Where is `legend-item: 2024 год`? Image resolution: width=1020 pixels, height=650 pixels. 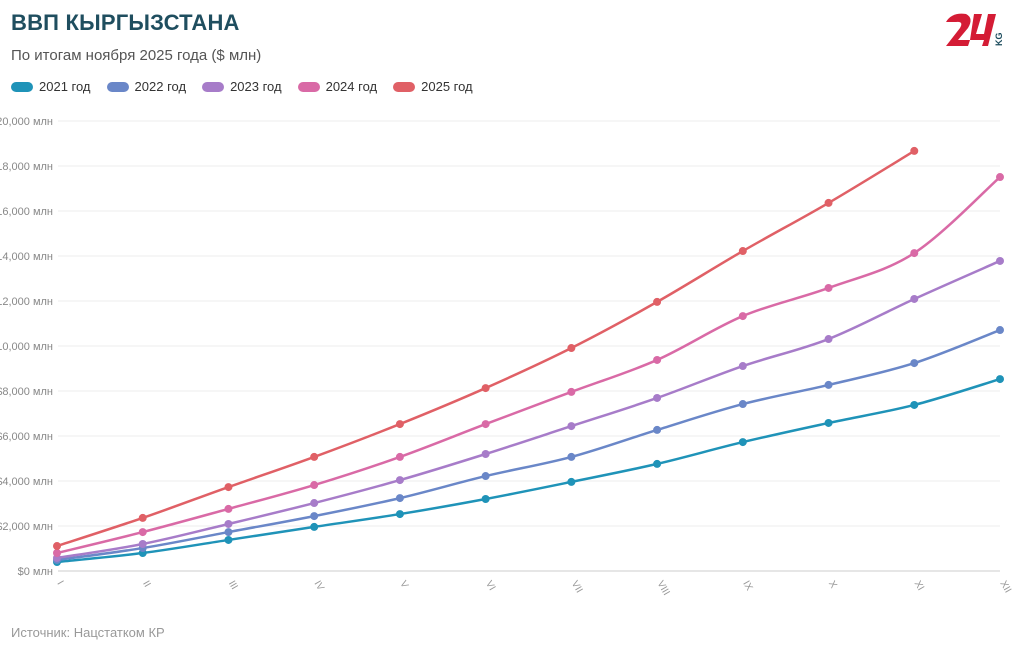
legend-item: 2024 год is located at coordinates (337, 86).